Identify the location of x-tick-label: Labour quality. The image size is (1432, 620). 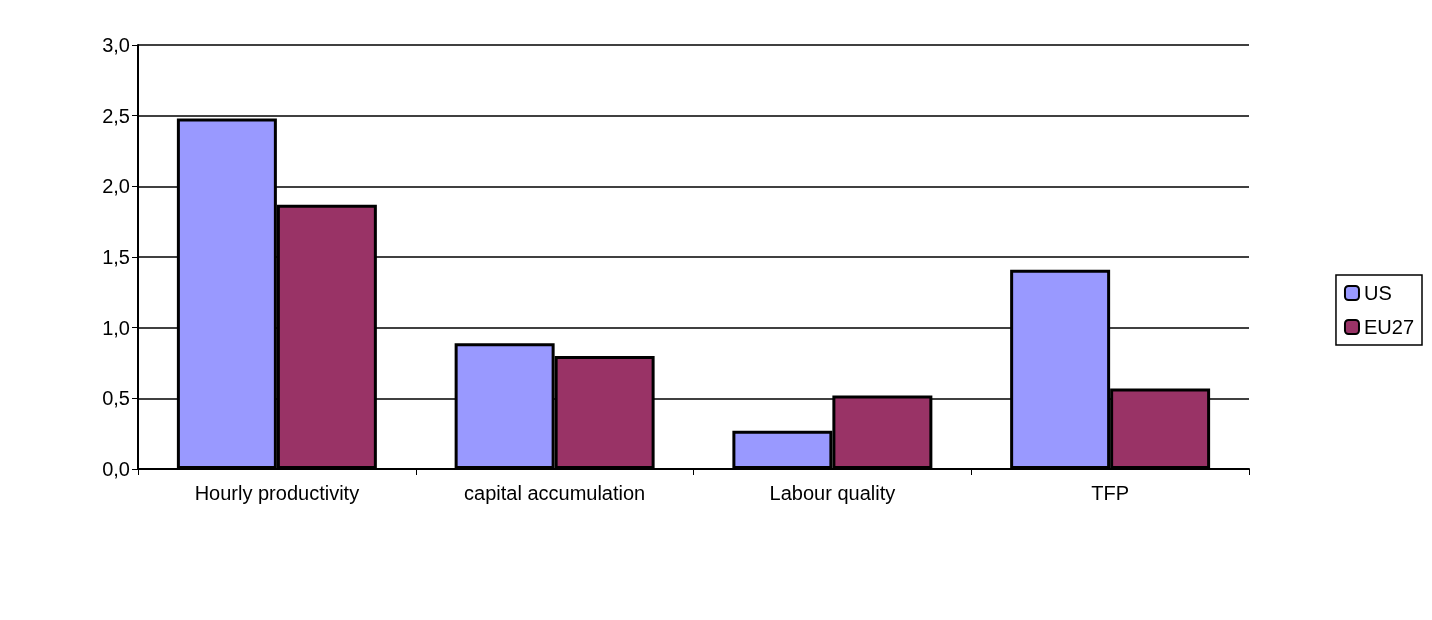
(832, 493).